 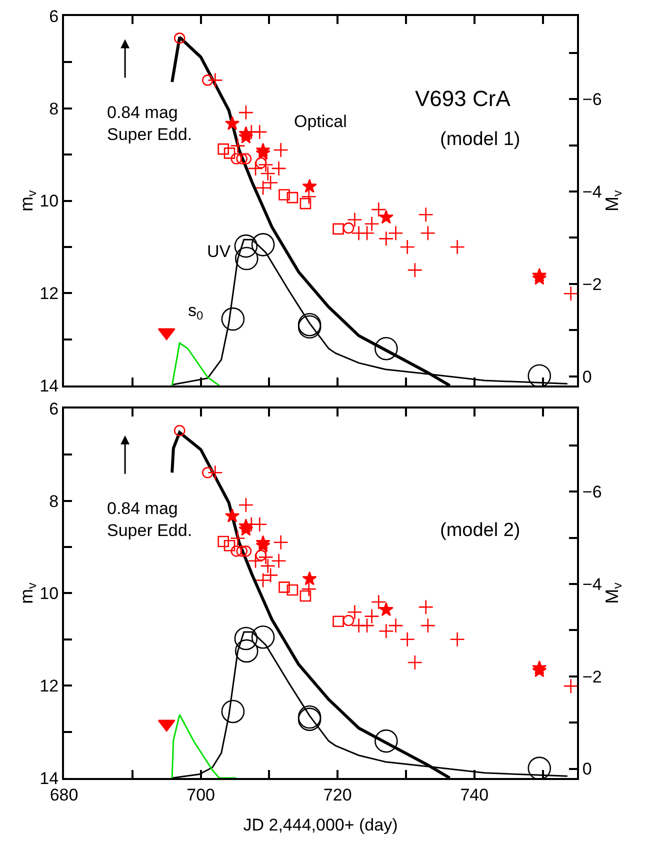 I want to click on annotation: Optical, so click(x=320, y=121).